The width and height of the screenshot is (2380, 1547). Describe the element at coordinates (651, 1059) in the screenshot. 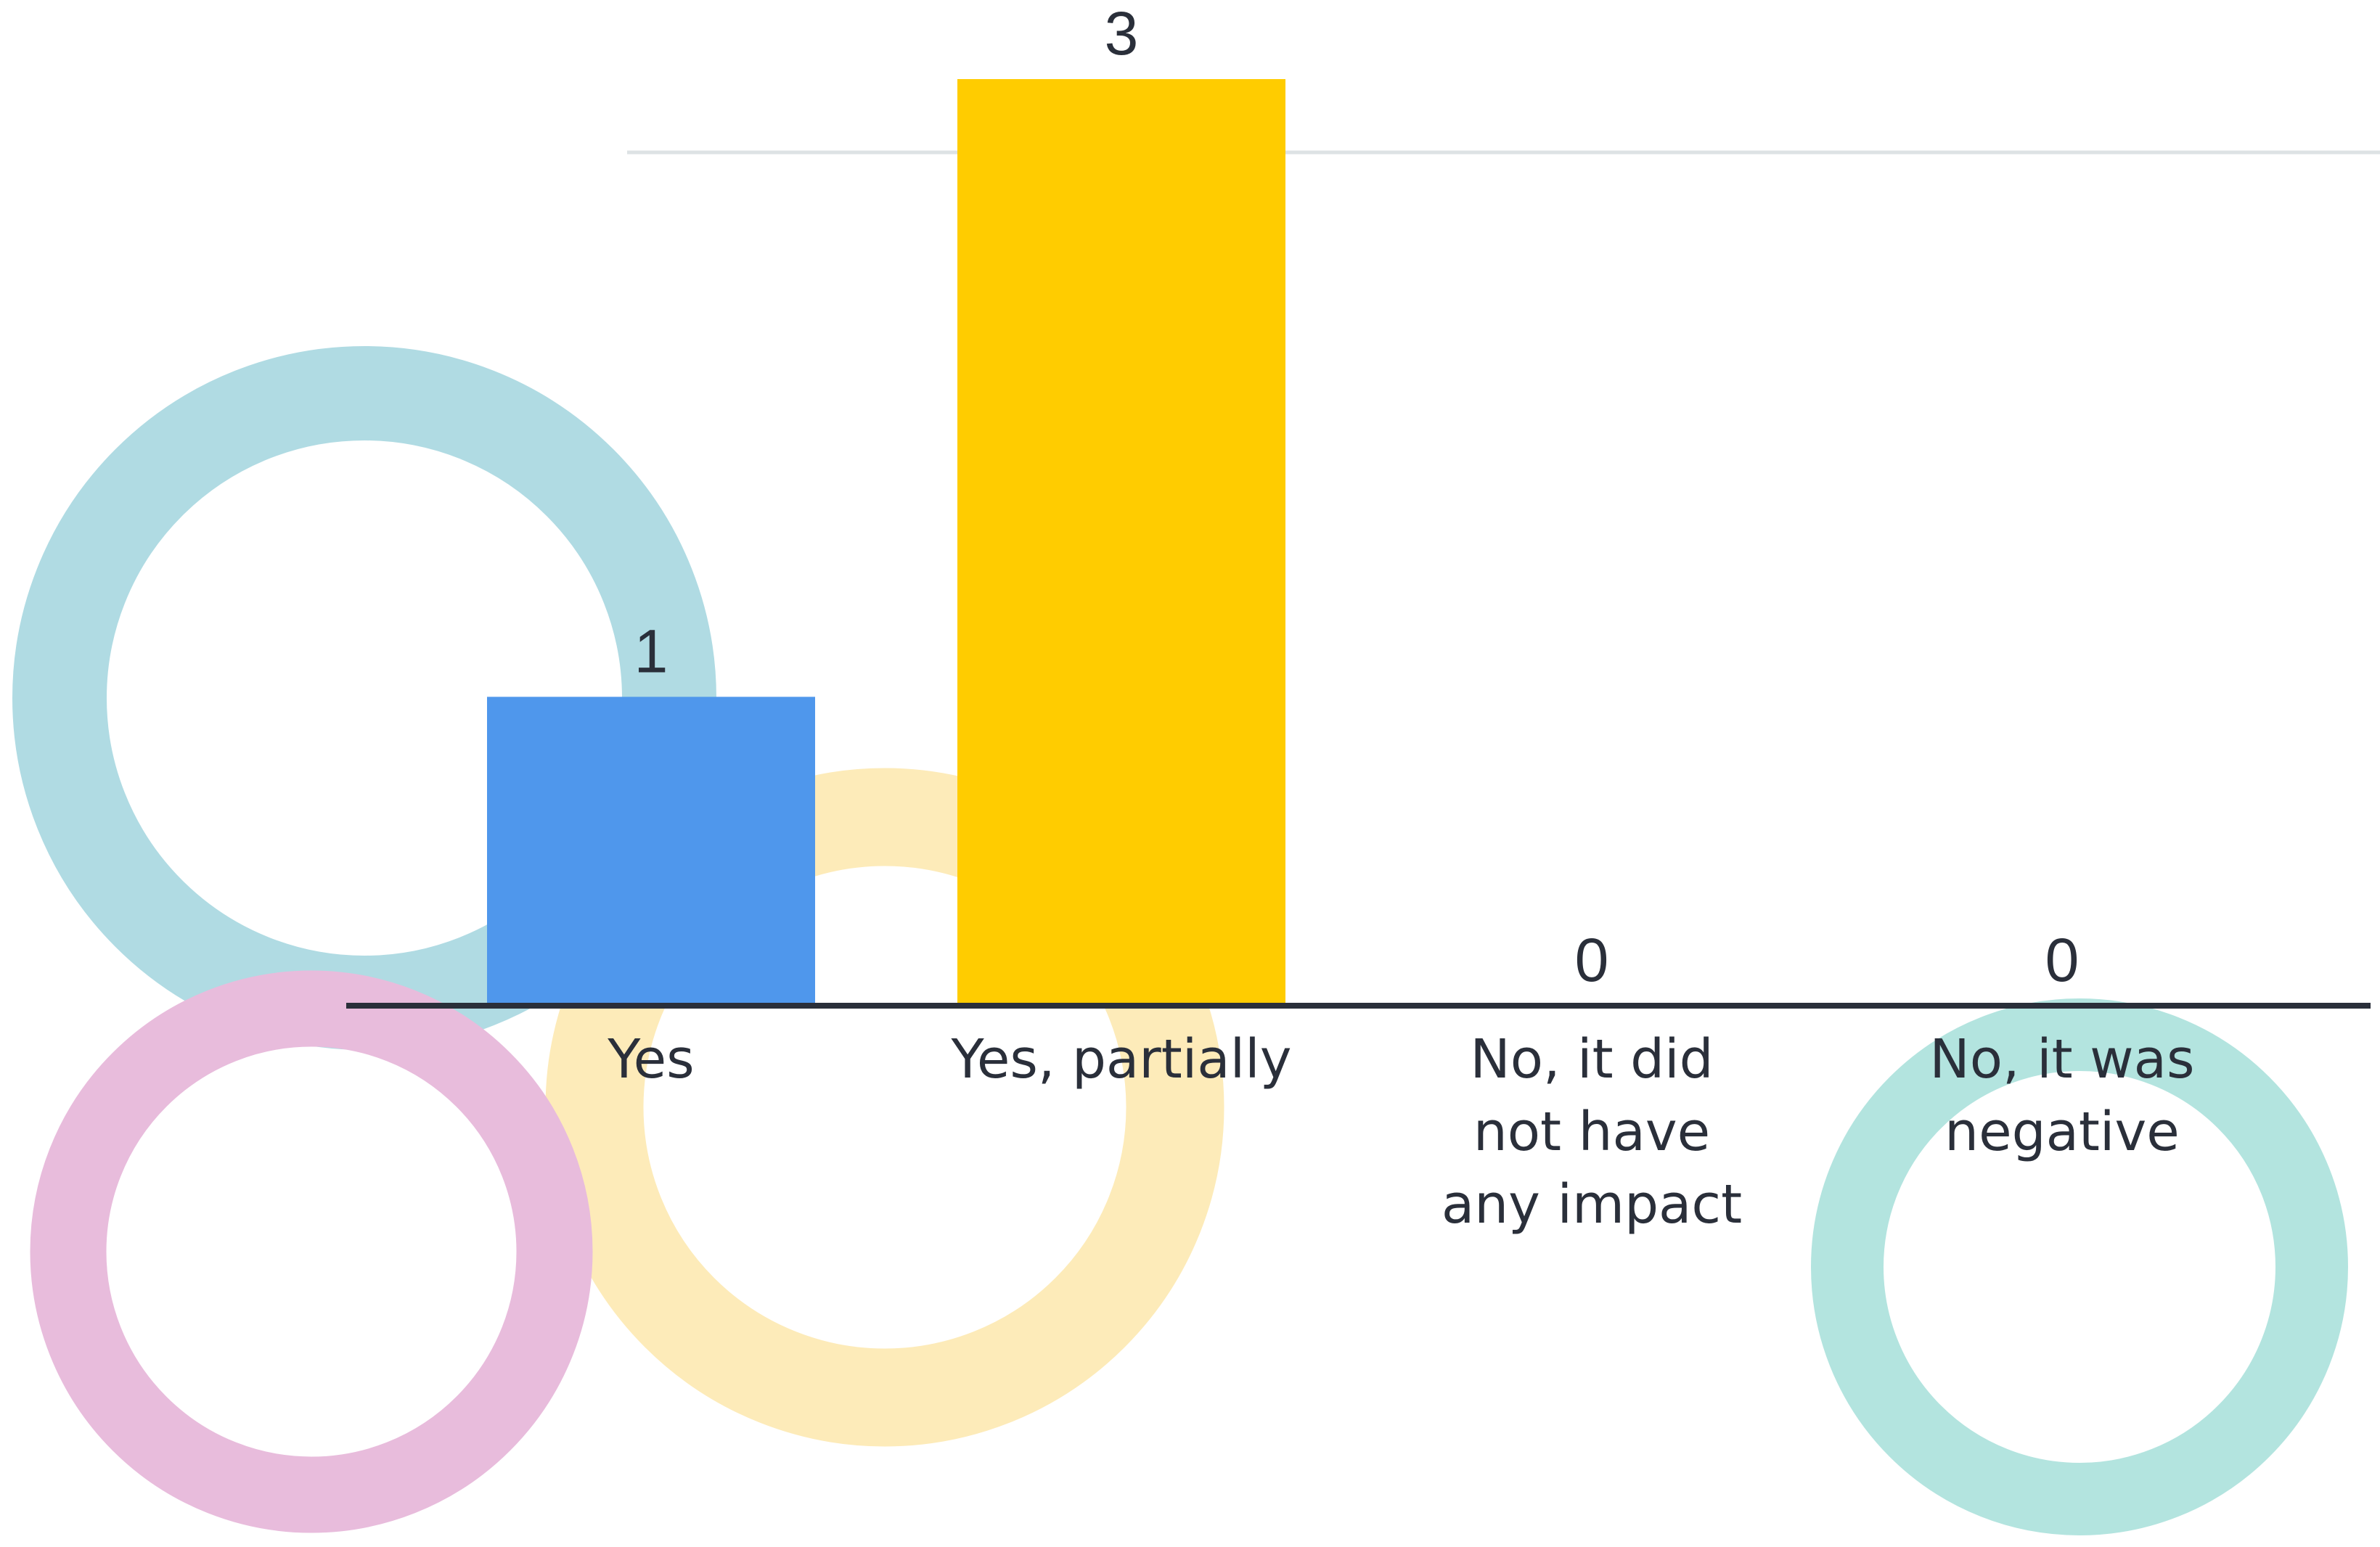

I see `x-tick-label: Yes` at that location.